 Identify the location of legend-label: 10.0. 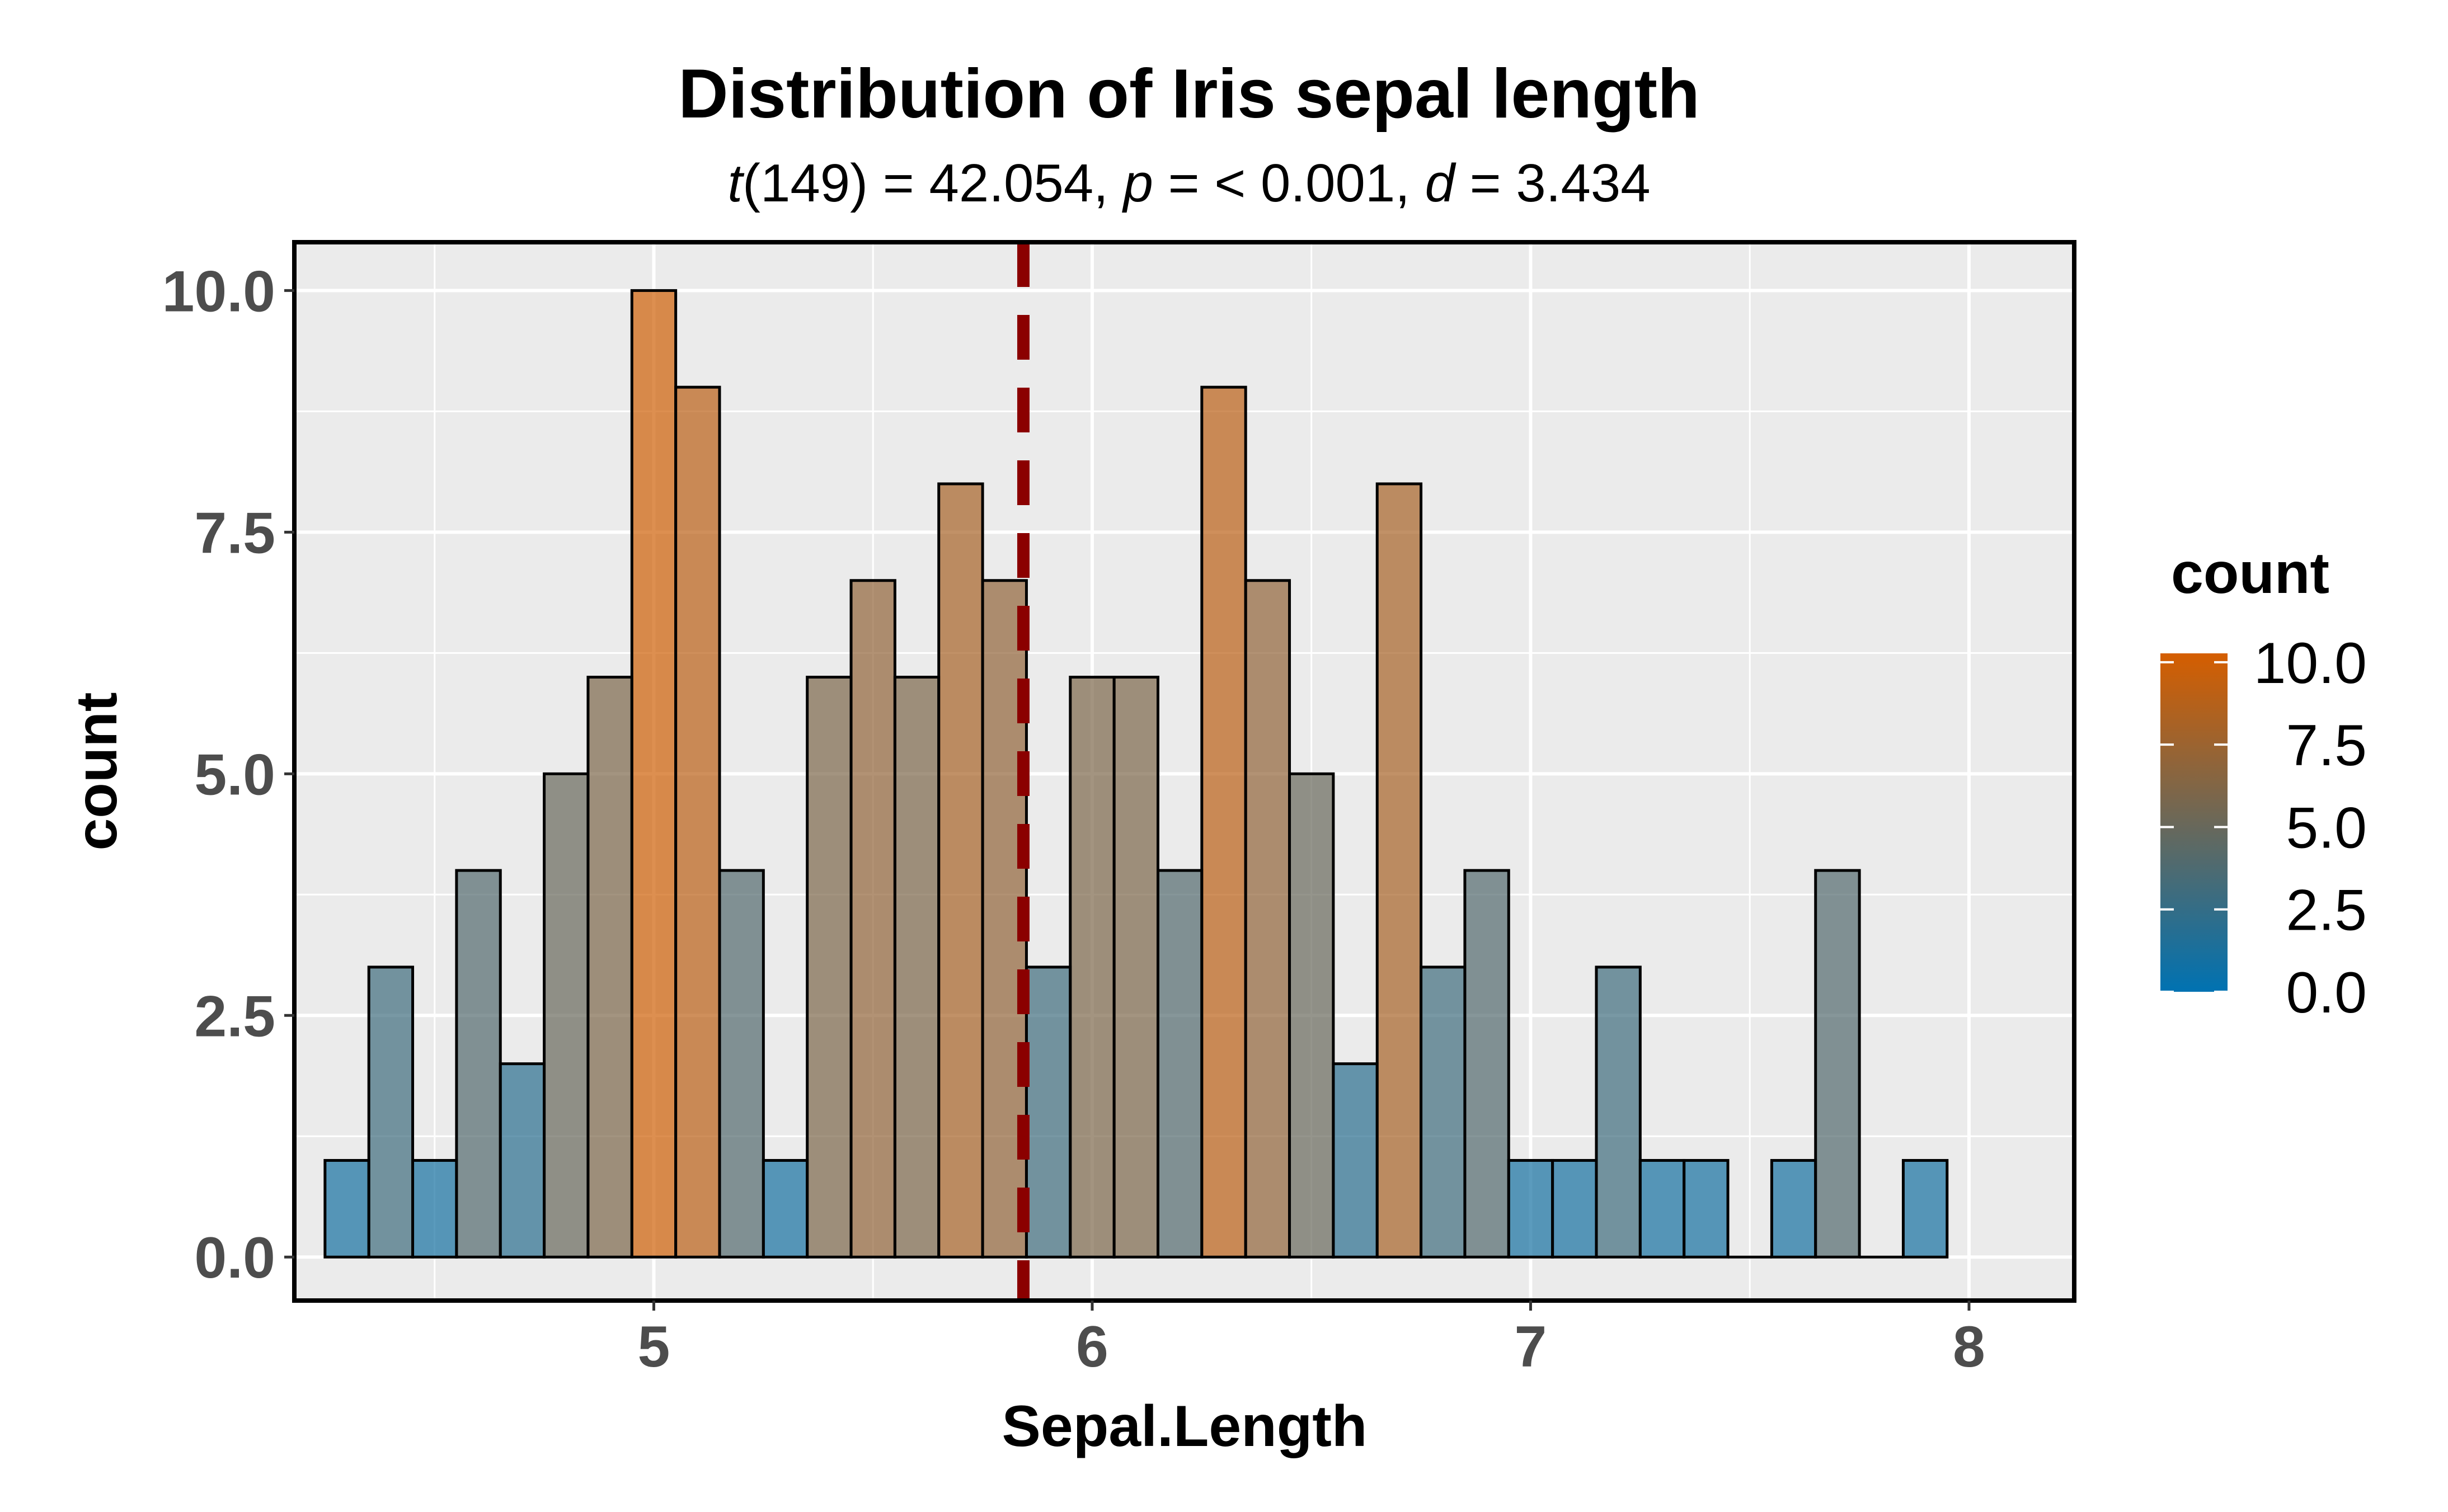
(2310, 663).